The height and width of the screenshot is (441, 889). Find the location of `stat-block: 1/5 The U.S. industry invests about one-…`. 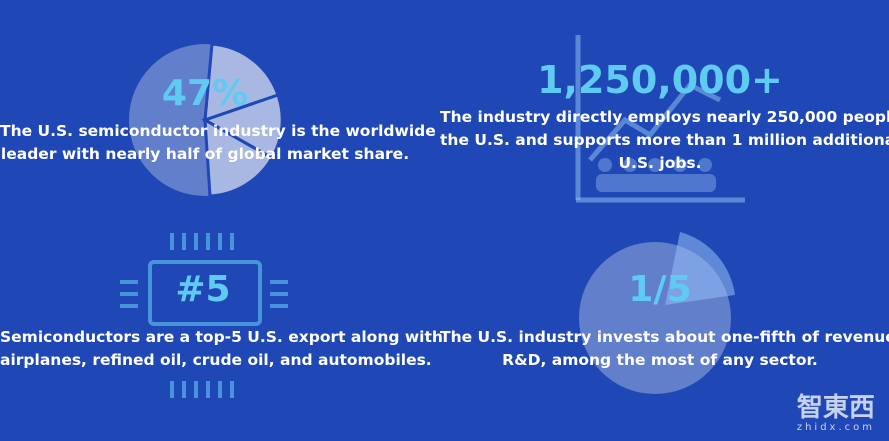

stat-block: 1/5 The U.S. industry invests about one-… is located at coordinates (664, 320).